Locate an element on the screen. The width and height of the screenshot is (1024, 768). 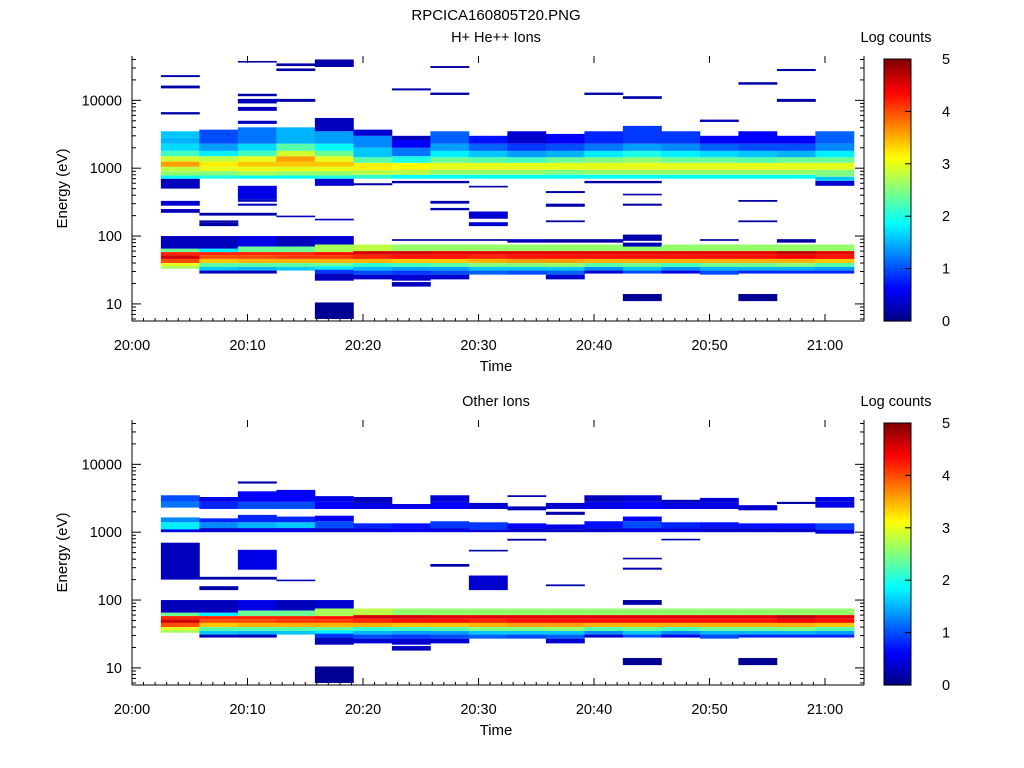
y-tick-label: 10000 is located at coordinates (102, 465).